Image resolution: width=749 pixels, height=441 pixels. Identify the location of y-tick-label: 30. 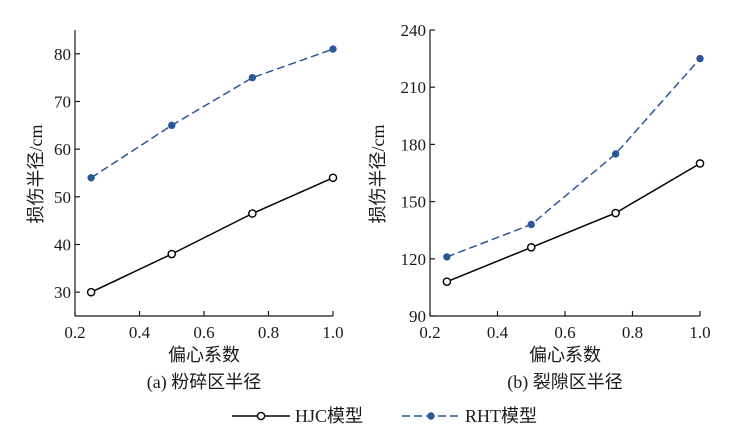
(62, 292).